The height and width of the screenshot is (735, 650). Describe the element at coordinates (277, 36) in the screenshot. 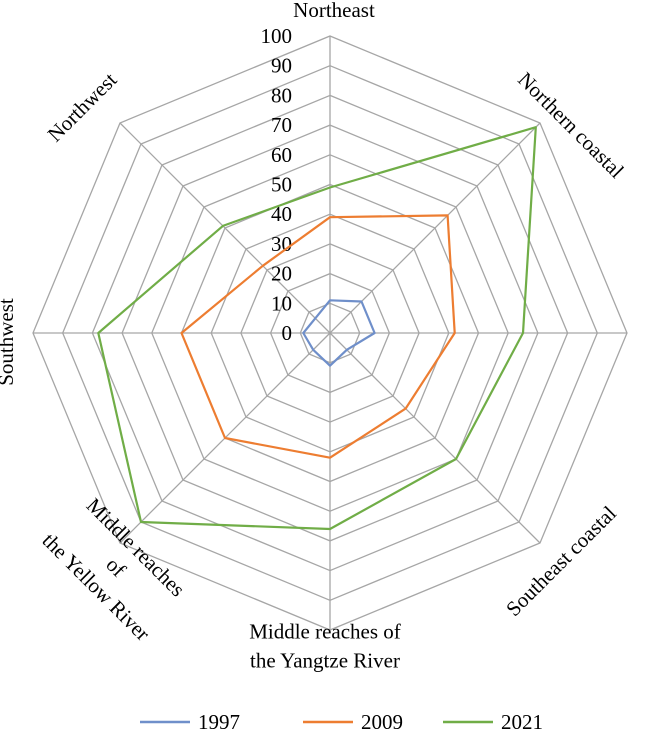

I see `tick-label: 100` at that location.